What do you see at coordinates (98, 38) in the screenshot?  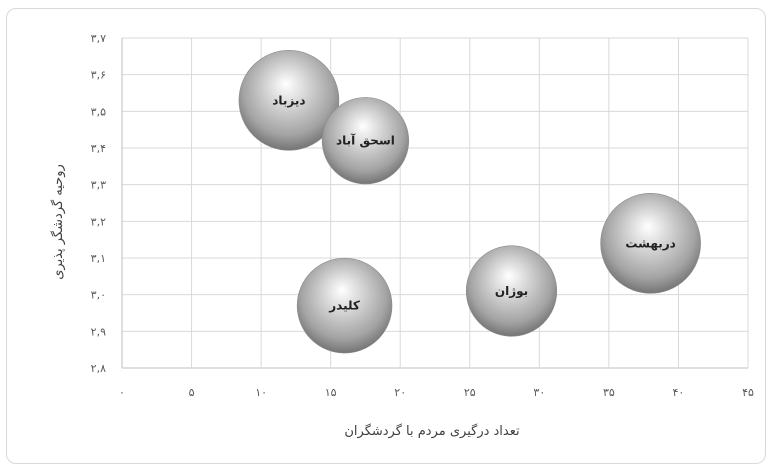 I see `y-tick-label: ۳,۷` at bounding box center [98, 38].